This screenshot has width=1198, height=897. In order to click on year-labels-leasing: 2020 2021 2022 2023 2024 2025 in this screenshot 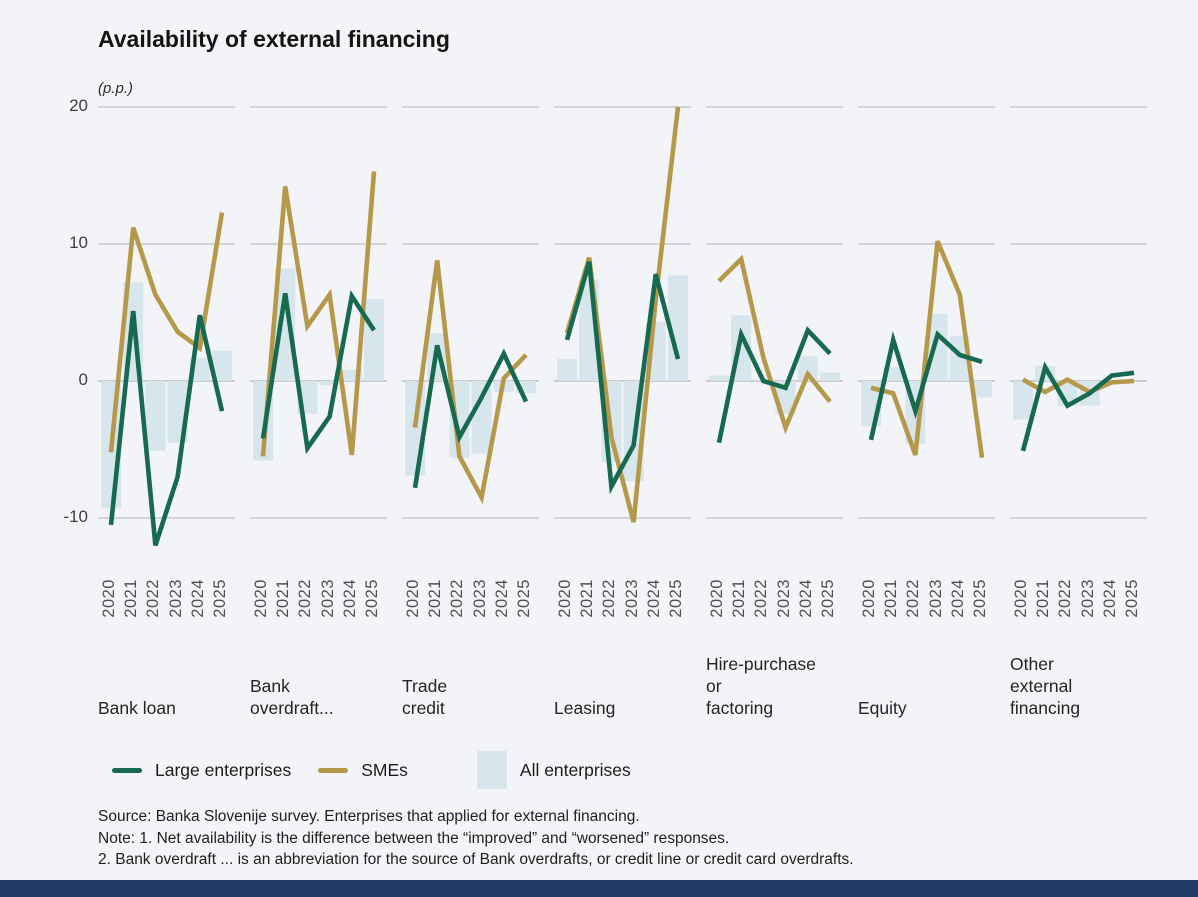, I will do `click(622, 608)`.